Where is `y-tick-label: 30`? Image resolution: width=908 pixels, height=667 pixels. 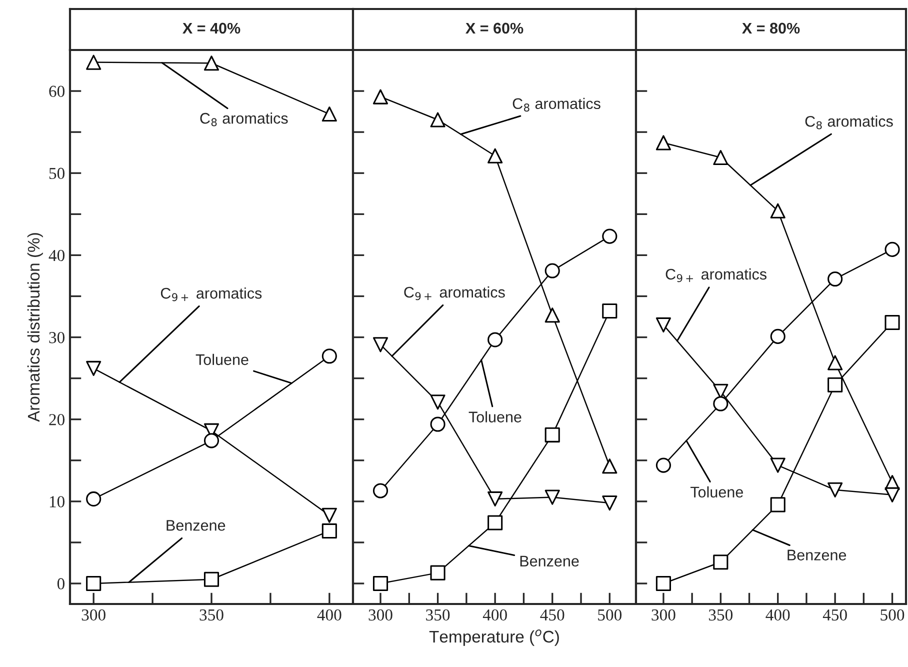
y-tick-label: 30 is located at coordinates (57, 338).